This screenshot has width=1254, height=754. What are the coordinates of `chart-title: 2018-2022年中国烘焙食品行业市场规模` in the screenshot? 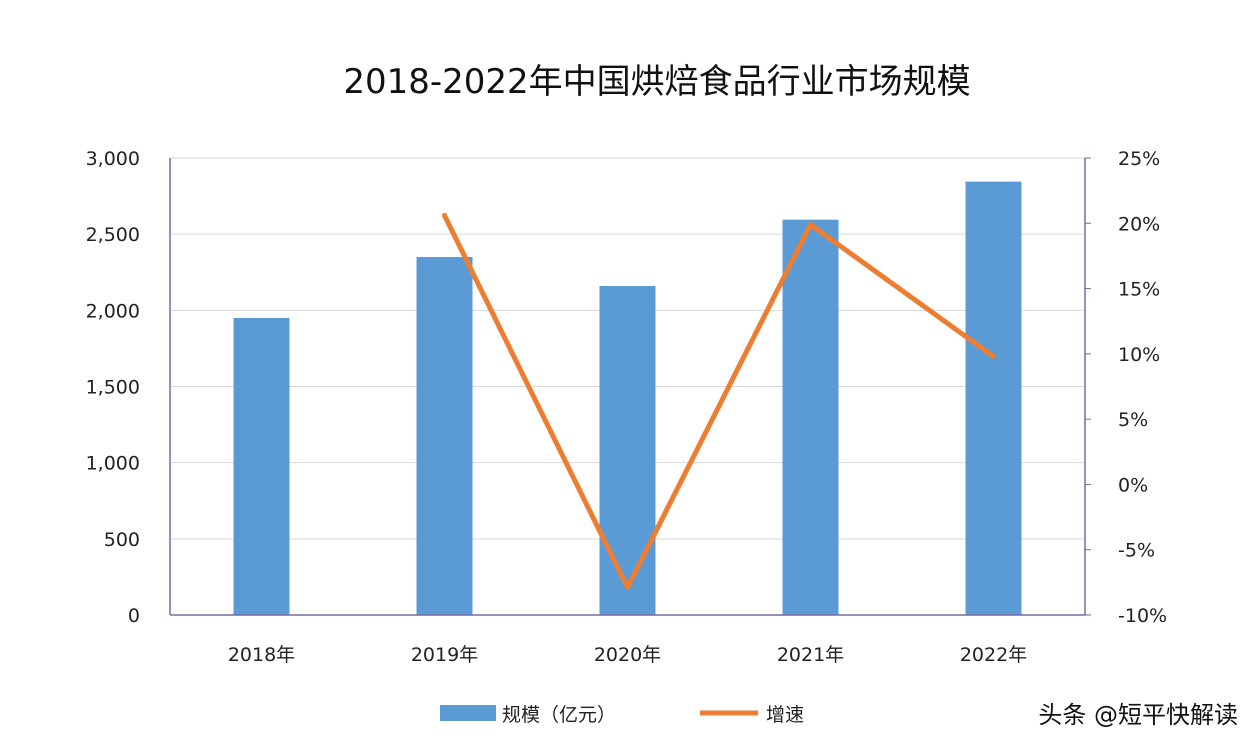 It's located at (656, 82).